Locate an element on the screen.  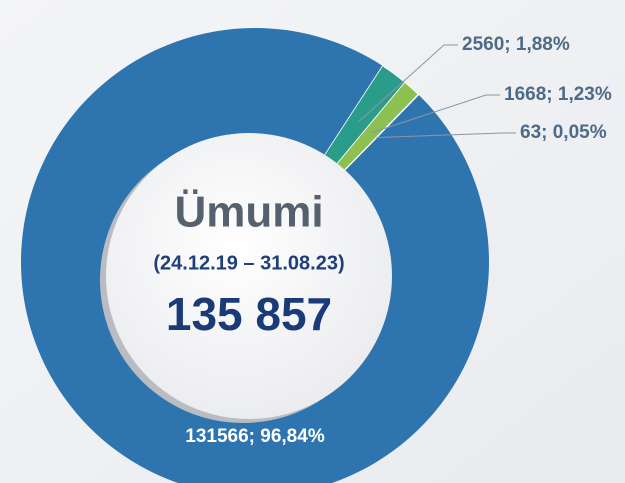
data-label: 2560; 1,88% is located at coordinates (516, 44).